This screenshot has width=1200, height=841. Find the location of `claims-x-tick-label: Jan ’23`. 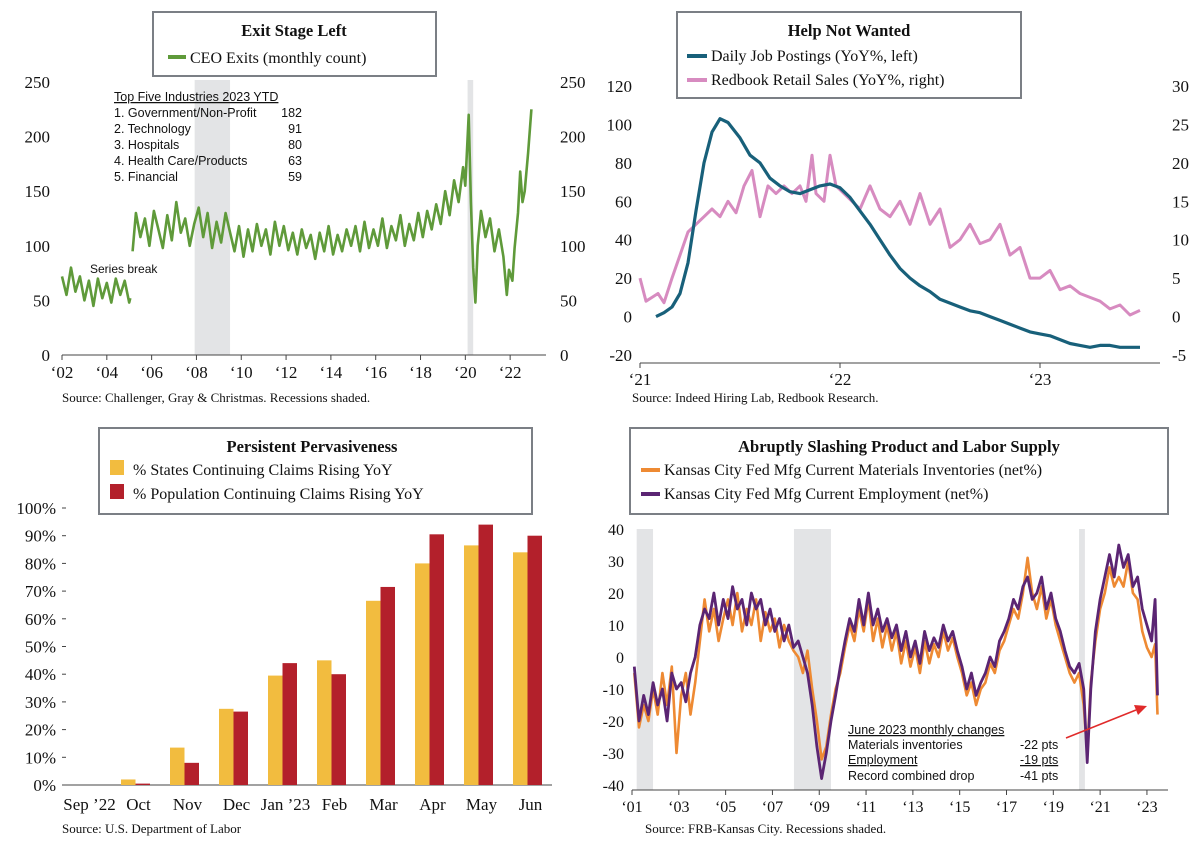

claims-x-tick-label: Jan ’23 is located at coordinates (286, 804).